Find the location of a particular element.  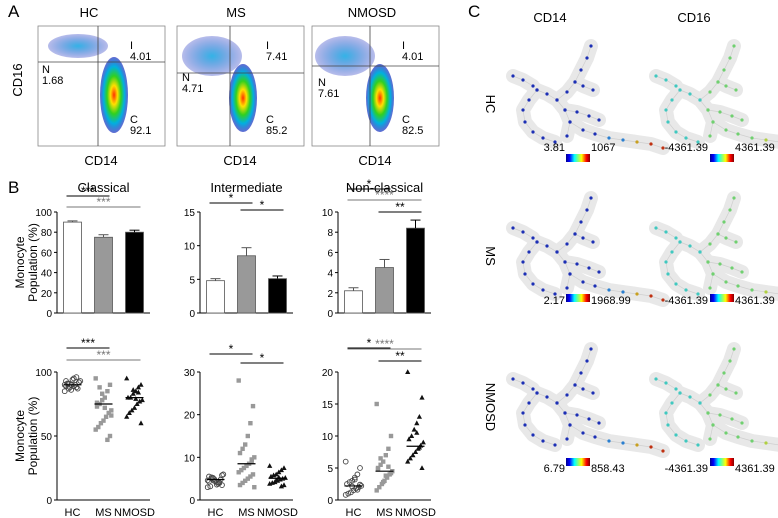

flow-plot-ms: MS I 7.41 N 4.71 C 85.2 CD14 is located at coordinates (240, 86).